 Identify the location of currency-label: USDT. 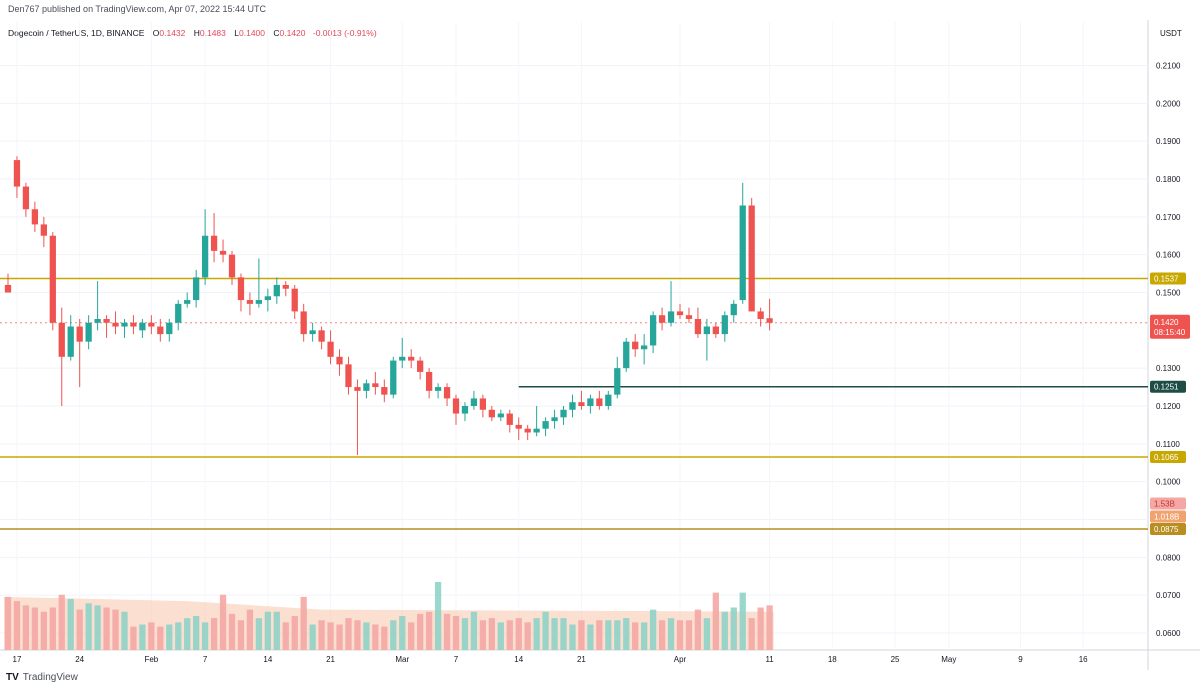
(1171, 33).